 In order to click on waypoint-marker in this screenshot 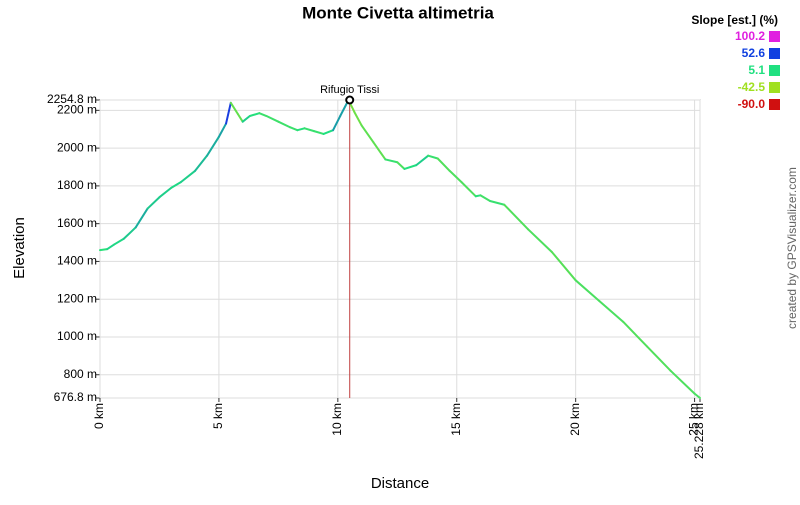, I will do `click(350, 100)`.